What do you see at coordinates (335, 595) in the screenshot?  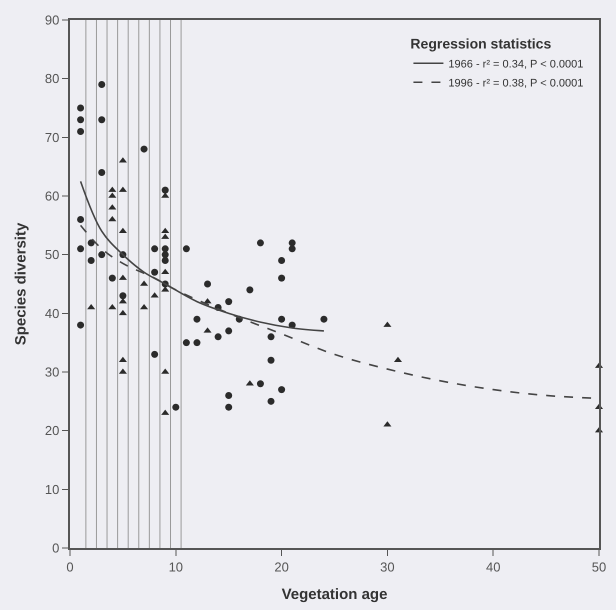 I see `x-axis-title: Vegetation age` at bounding box center [335, 595].